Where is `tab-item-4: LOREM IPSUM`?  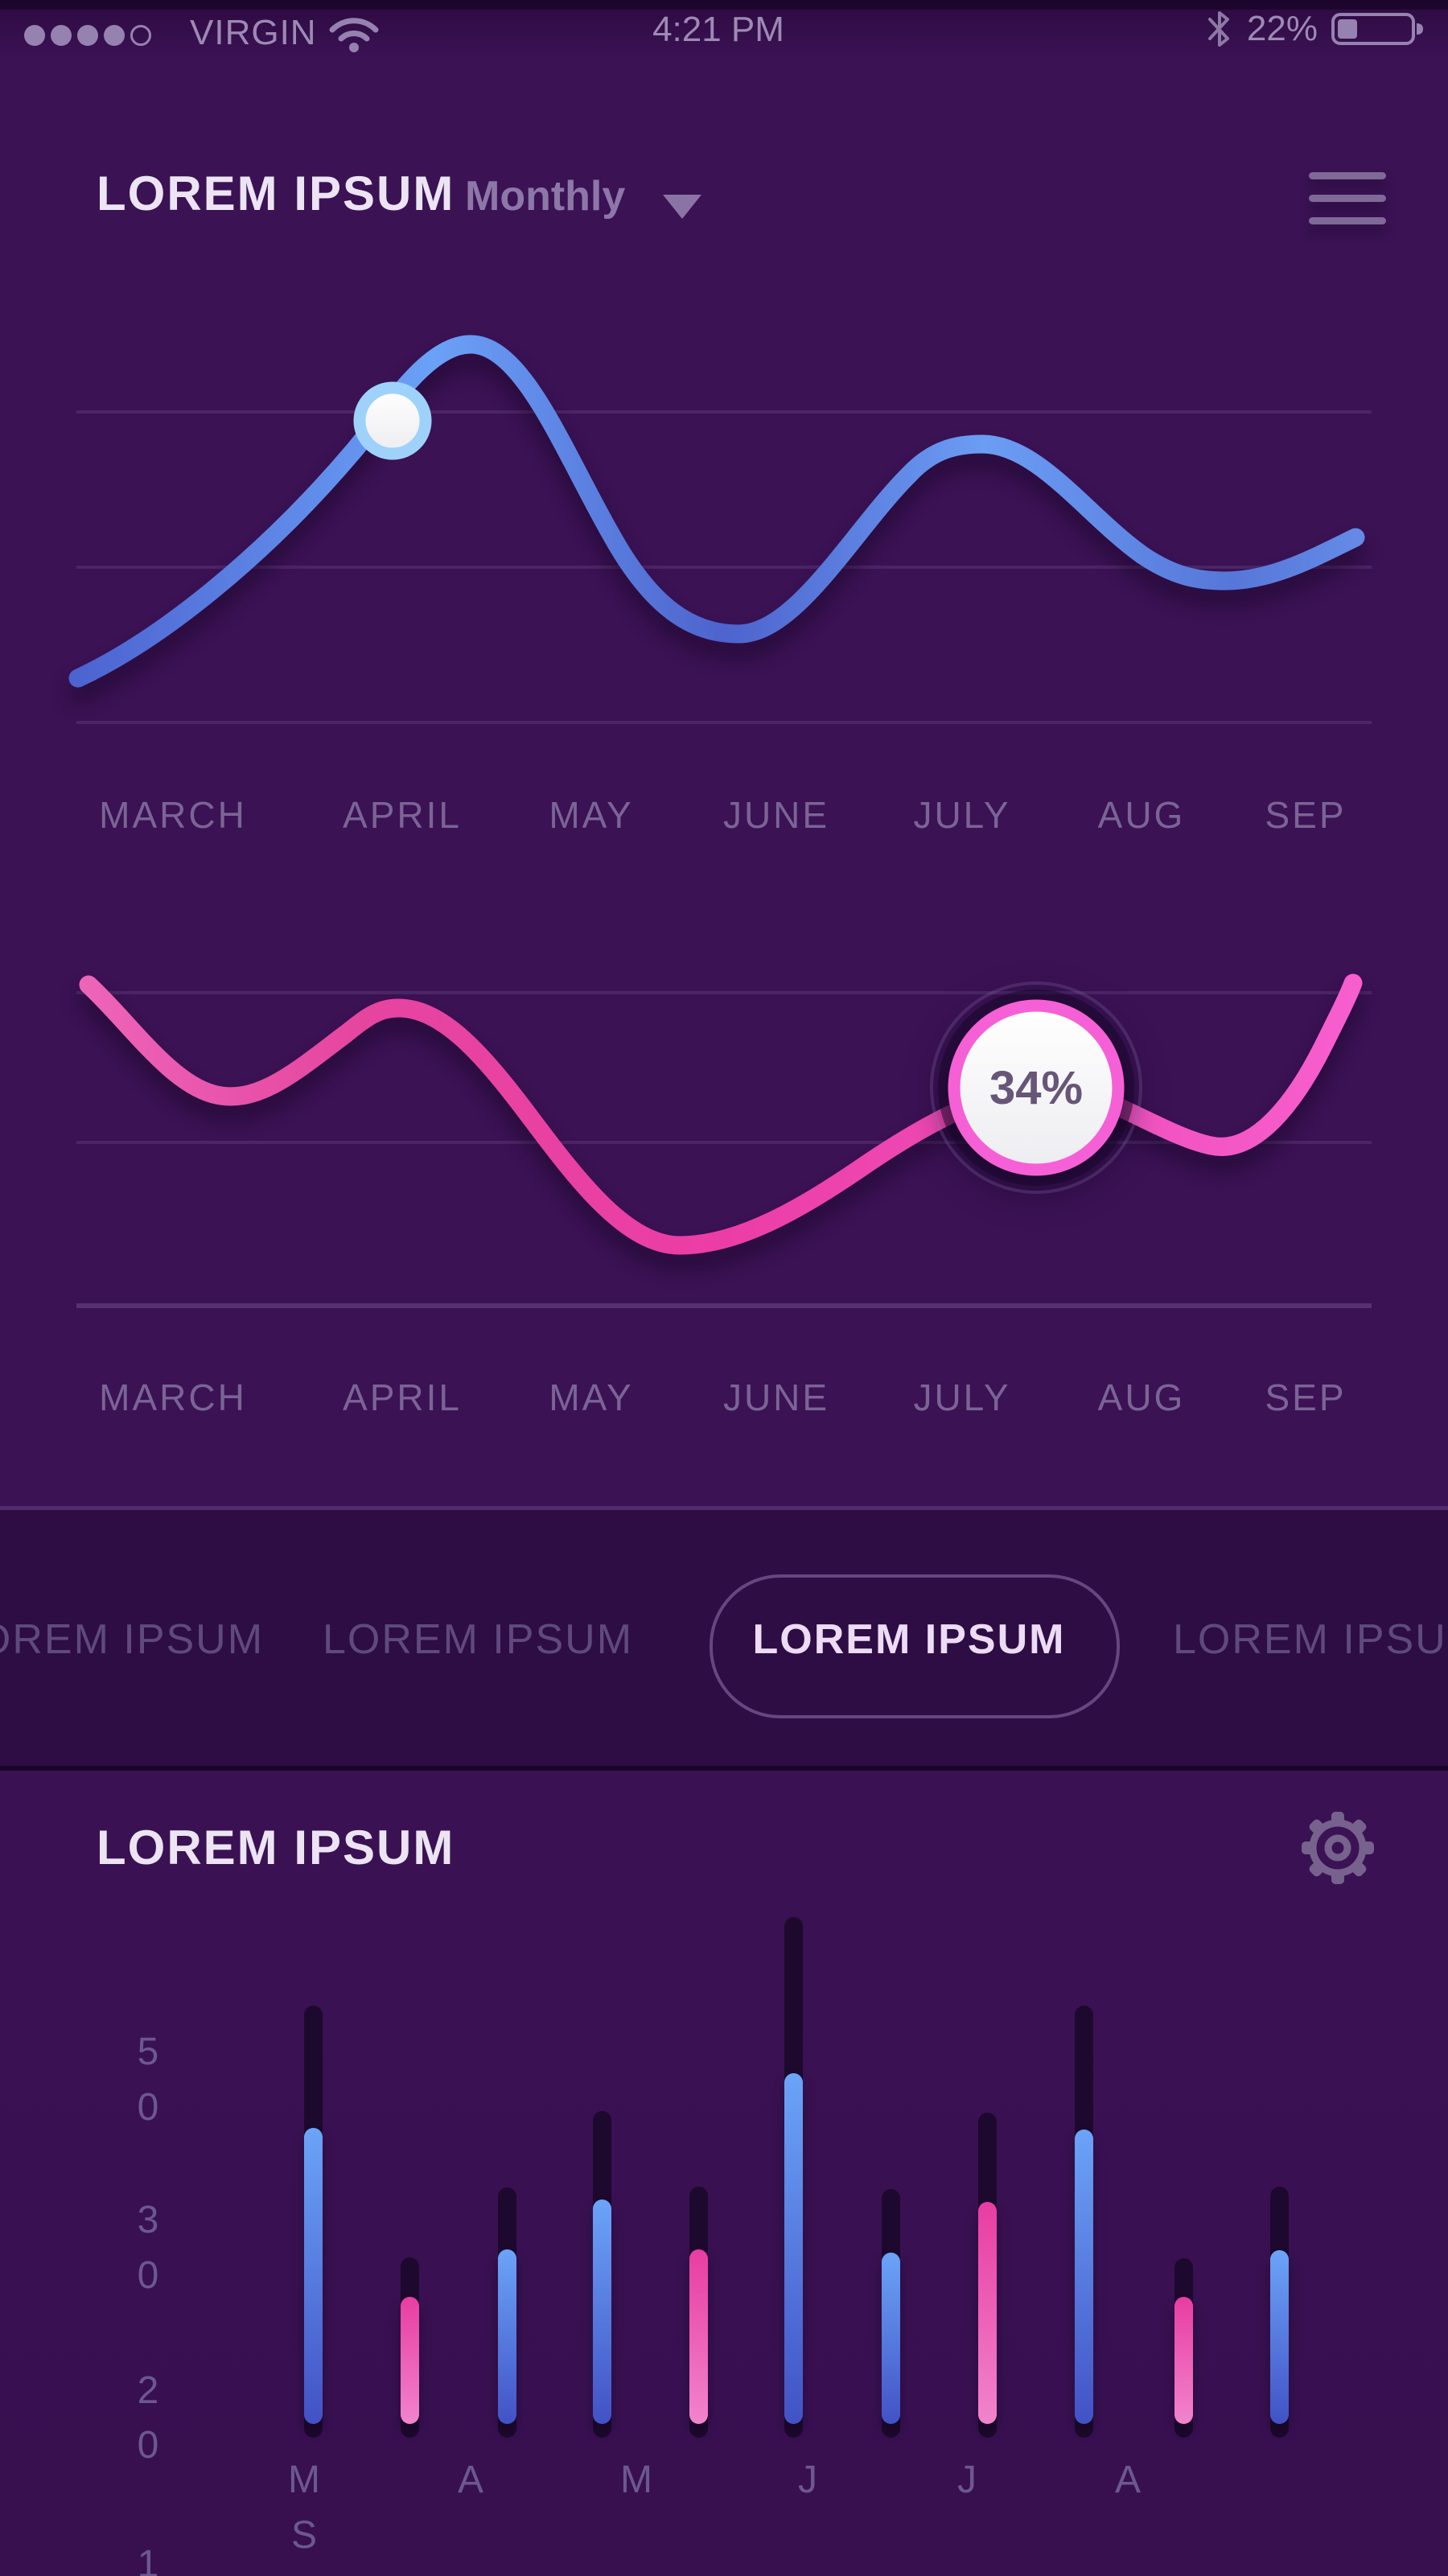
tab-item-4: LOREM IPSUM is located at coordinates (1310, 1639).